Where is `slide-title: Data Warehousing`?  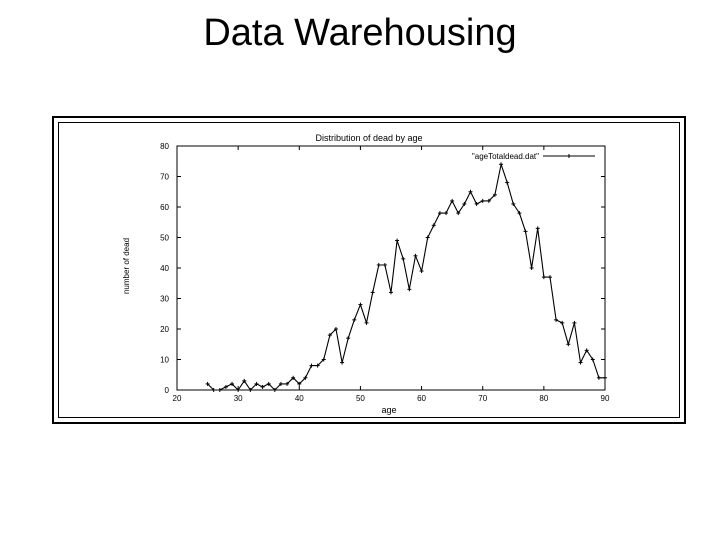
slide-title: Data Warehousing is located at coordinates (360, 33).